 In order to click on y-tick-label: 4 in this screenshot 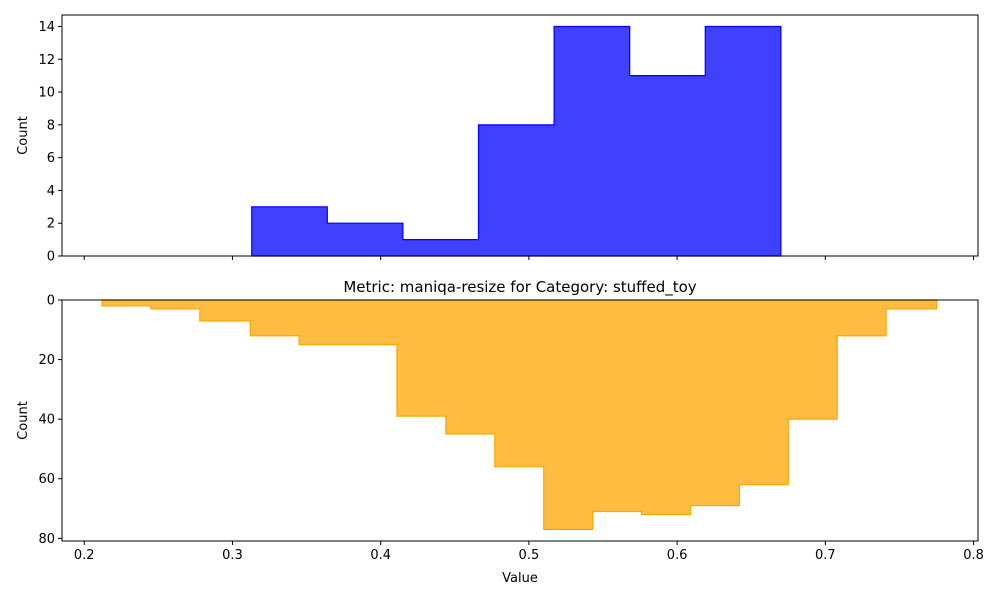, I will do `click(51, 191)`.